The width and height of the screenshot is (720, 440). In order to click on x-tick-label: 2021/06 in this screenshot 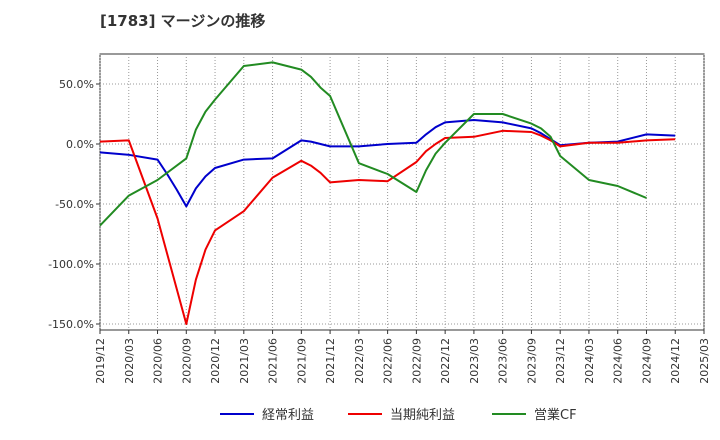, I will do `click(273, 361)`.